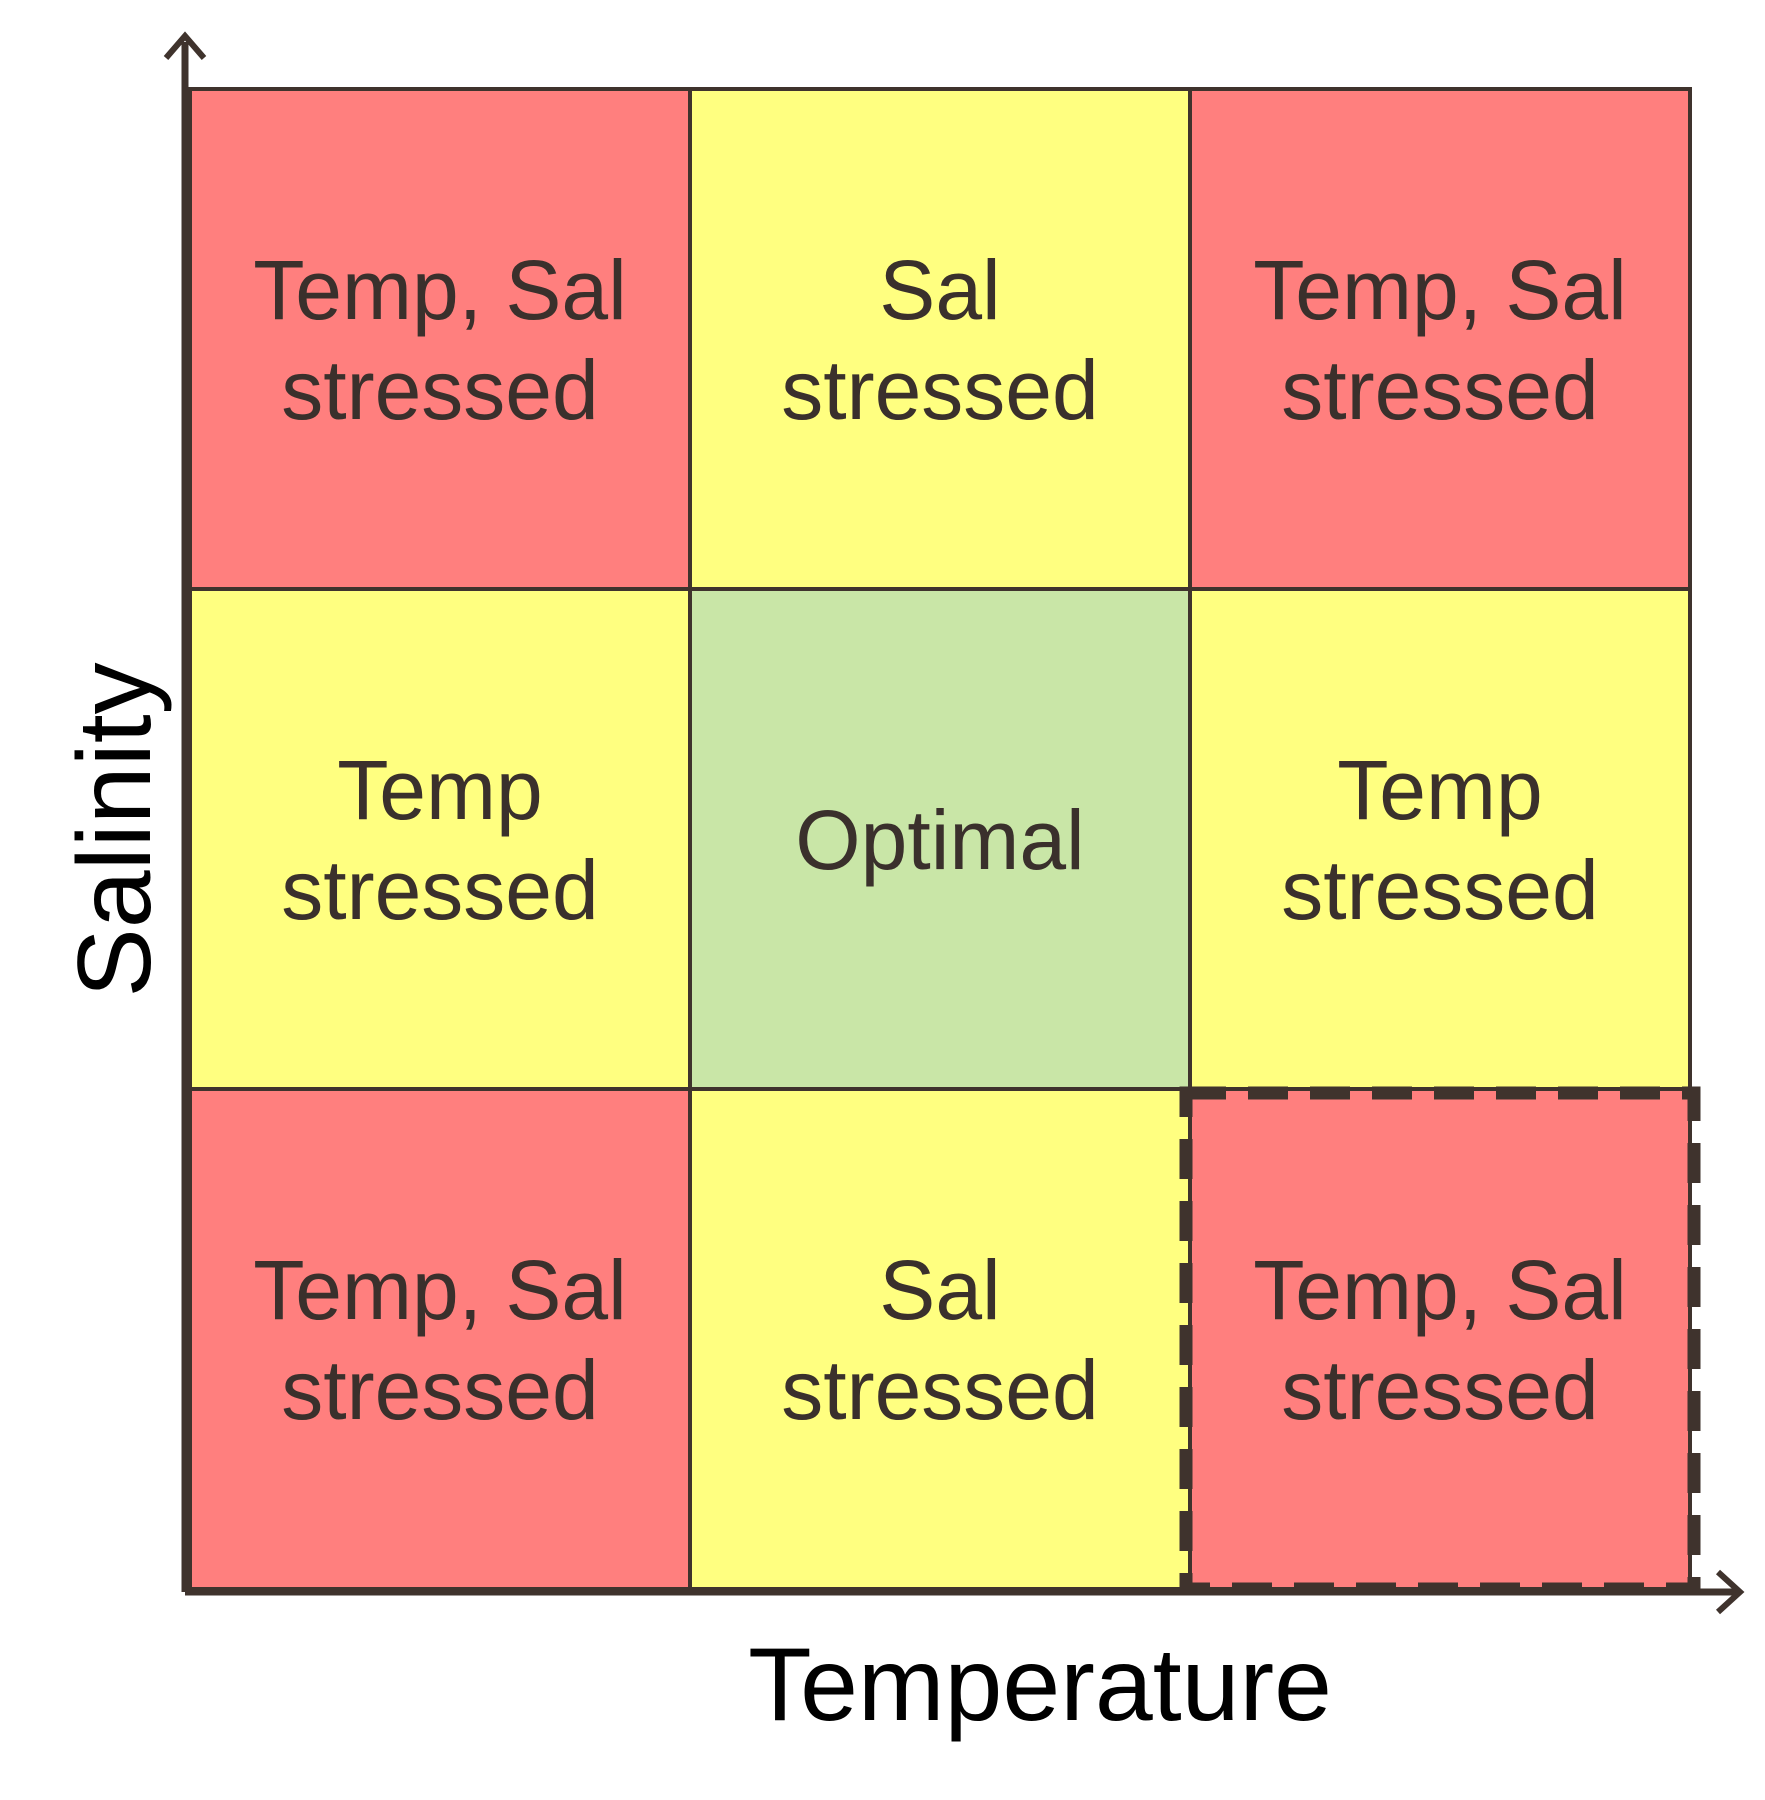 Image resolution: width=1765 pixels, height=1800 pixels. What do you see at coordinates (115, 829) in the screenshot?
I see `y-axis-label: Salinity` at bounding box center [115, 829].